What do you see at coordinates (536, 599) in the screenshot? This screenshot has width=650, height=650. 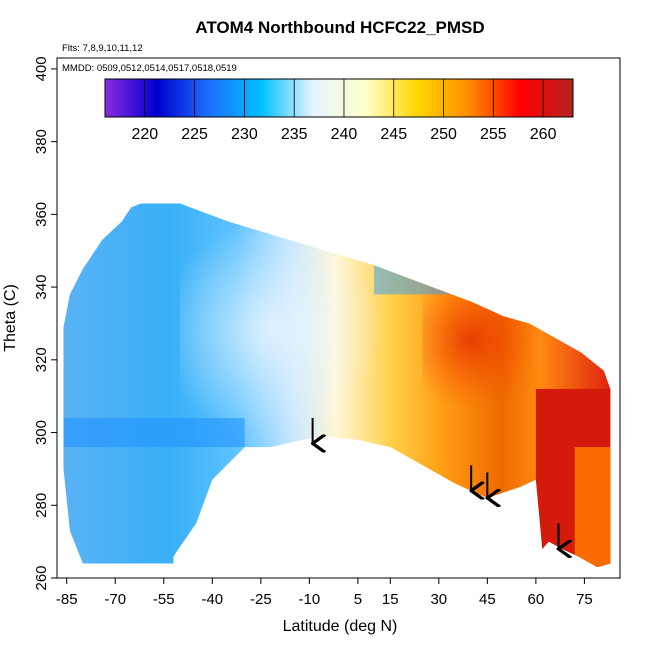 I see `x-tick-label: 60` at bounding box center [536, 599].